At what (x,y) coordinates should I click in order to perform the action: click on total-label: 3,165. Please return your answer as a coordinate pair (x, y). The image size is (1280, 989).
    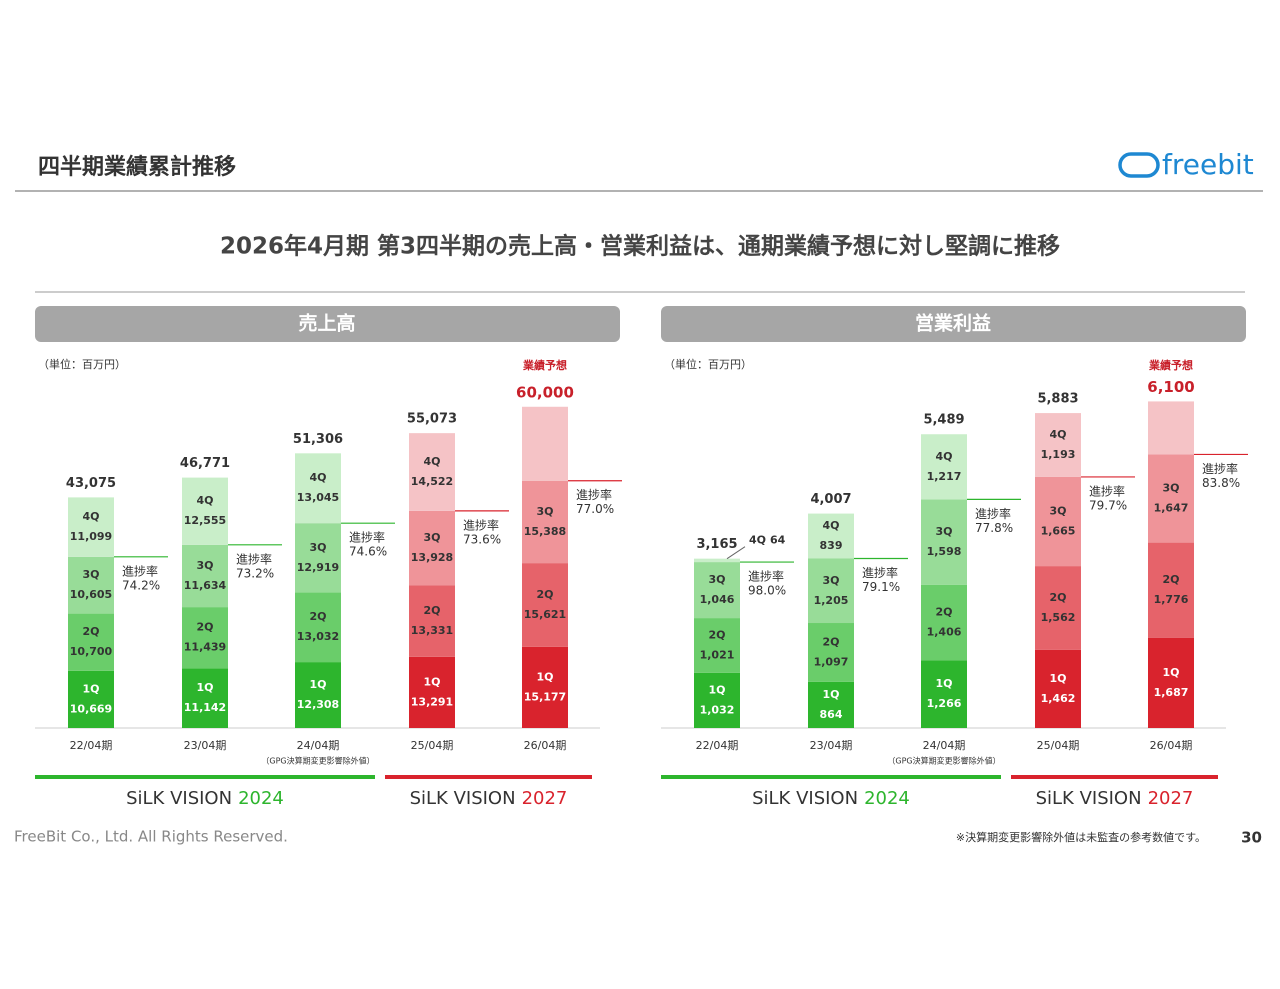
    Looking at the image, I should click on (716, 544).